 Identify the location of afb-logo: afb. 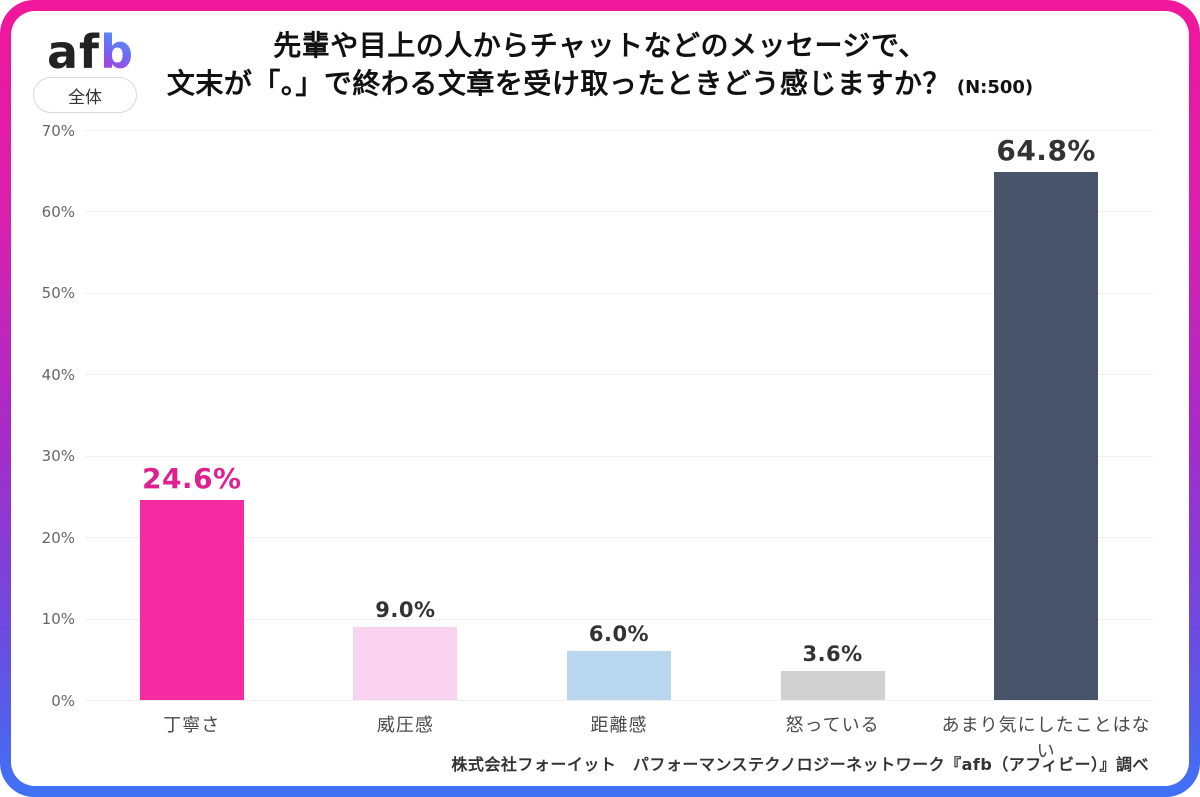
(90, 52).